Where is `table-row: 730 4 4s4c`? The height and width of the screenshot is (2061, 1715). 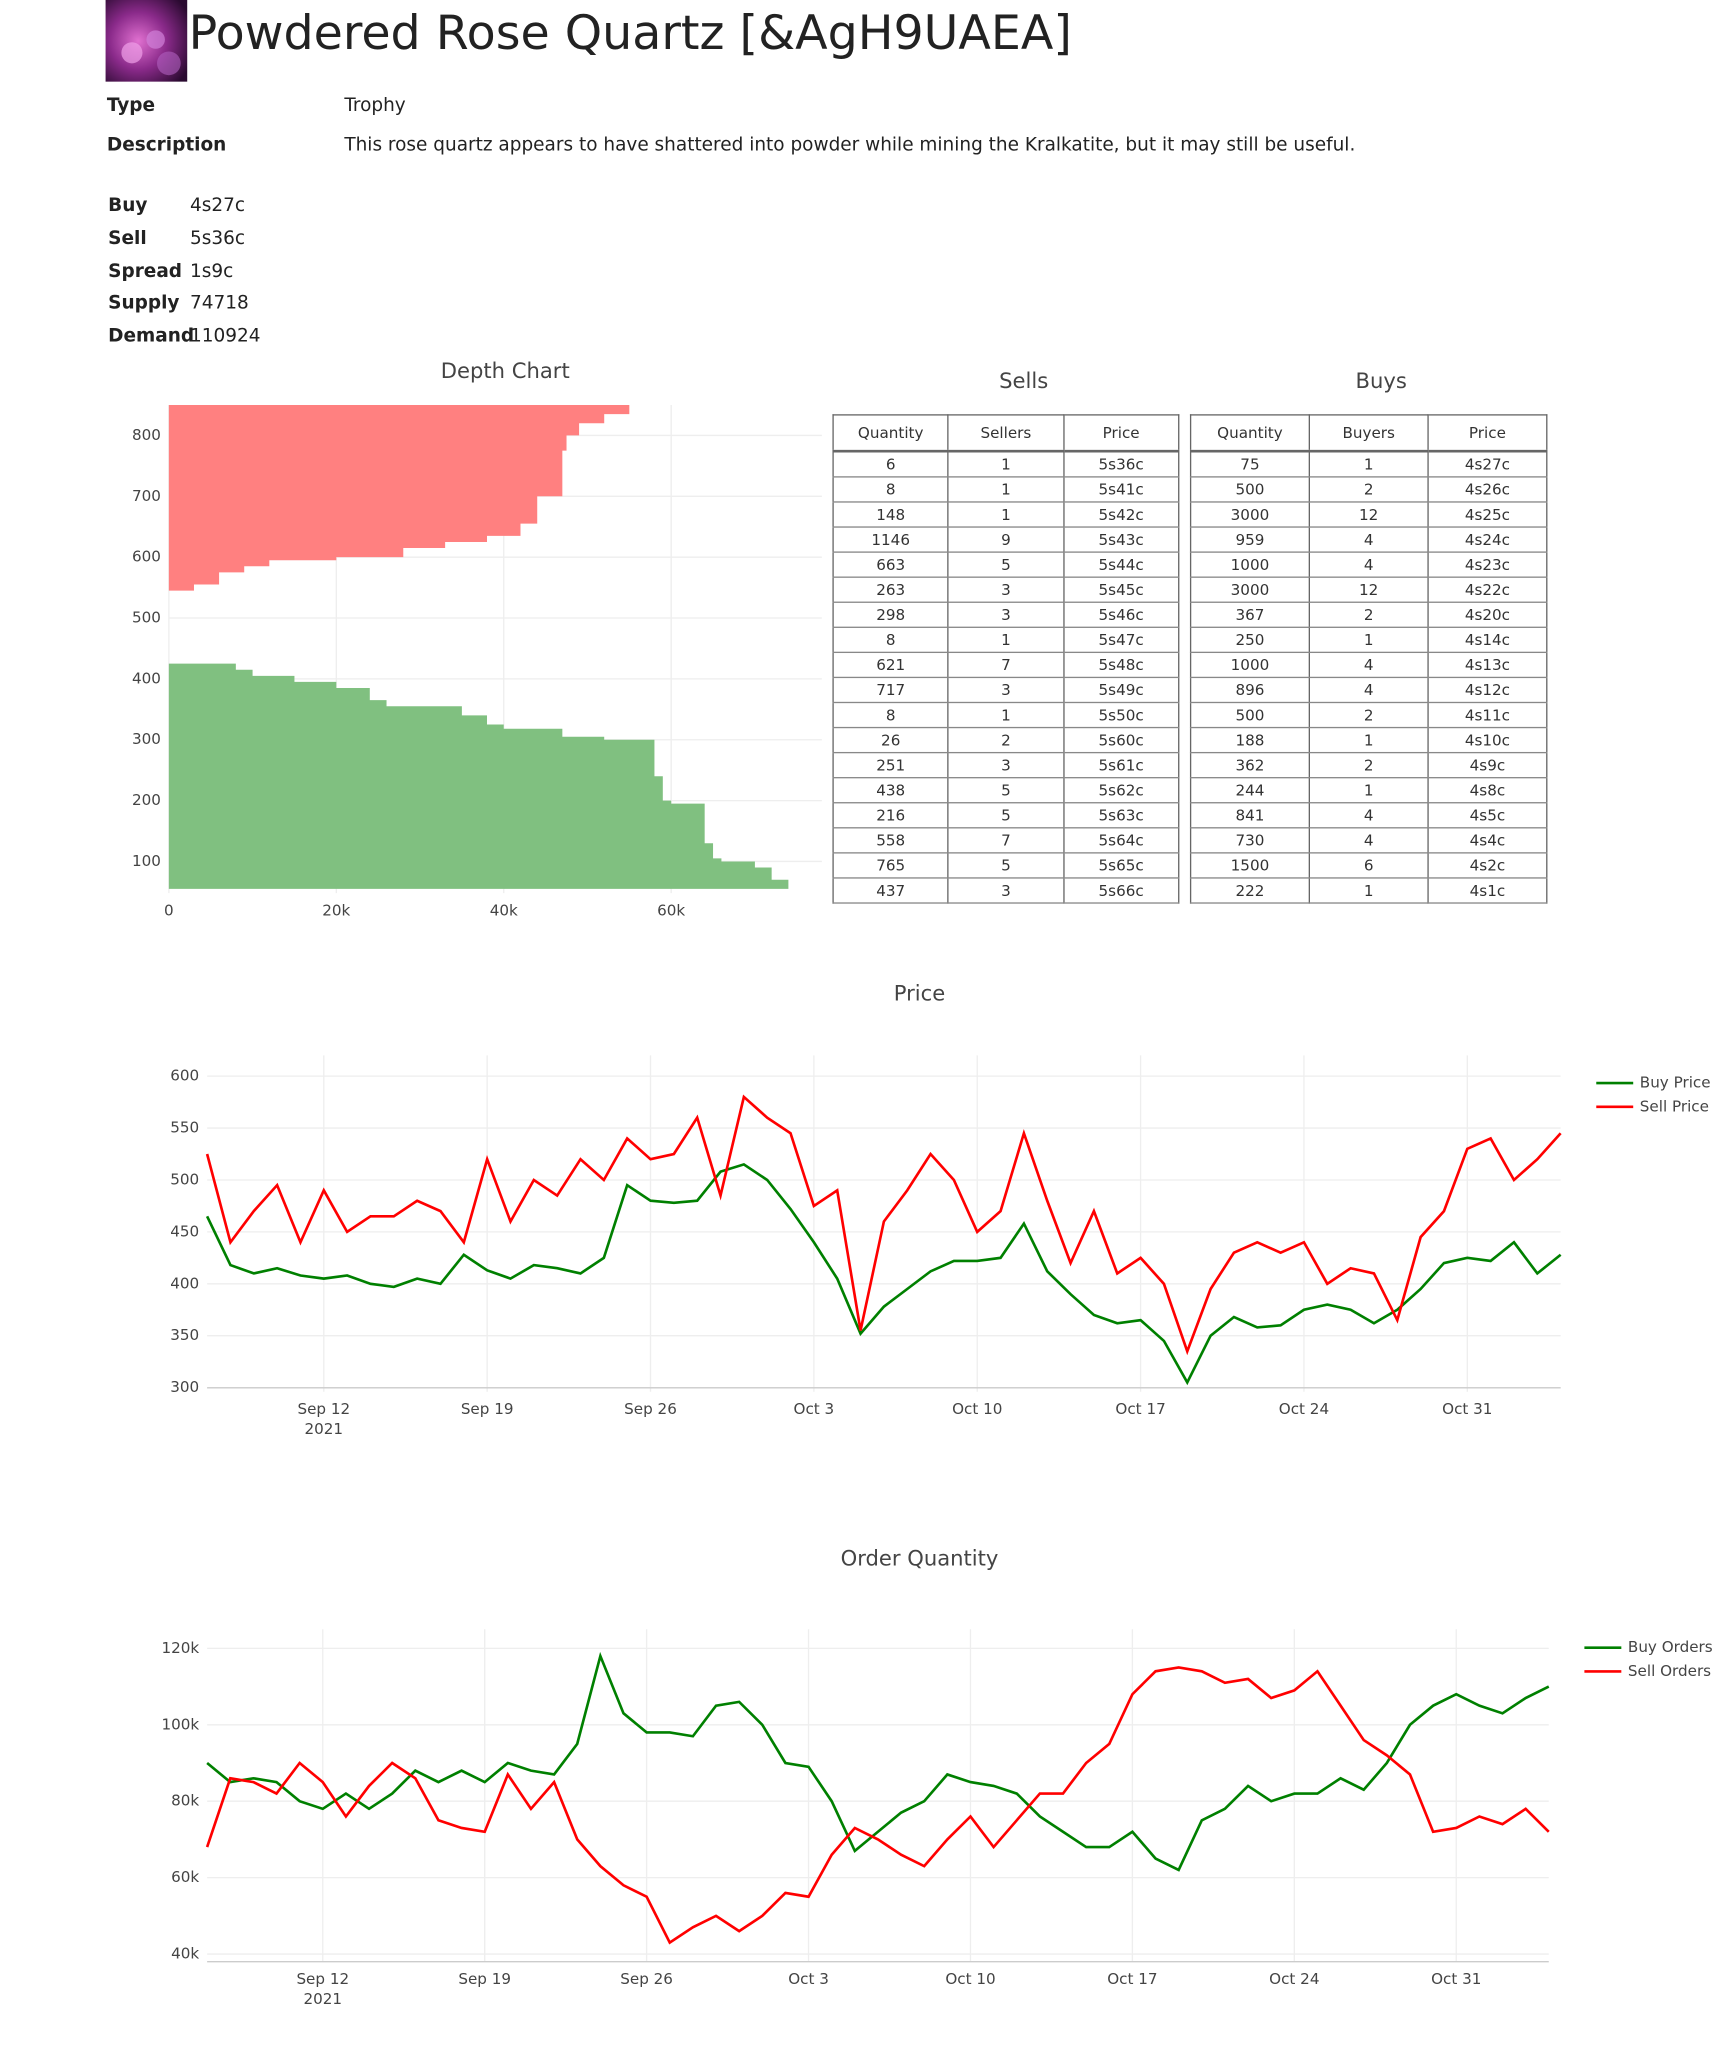 table-row: 730 4 4s4c is located at coordinates (1368, 840).